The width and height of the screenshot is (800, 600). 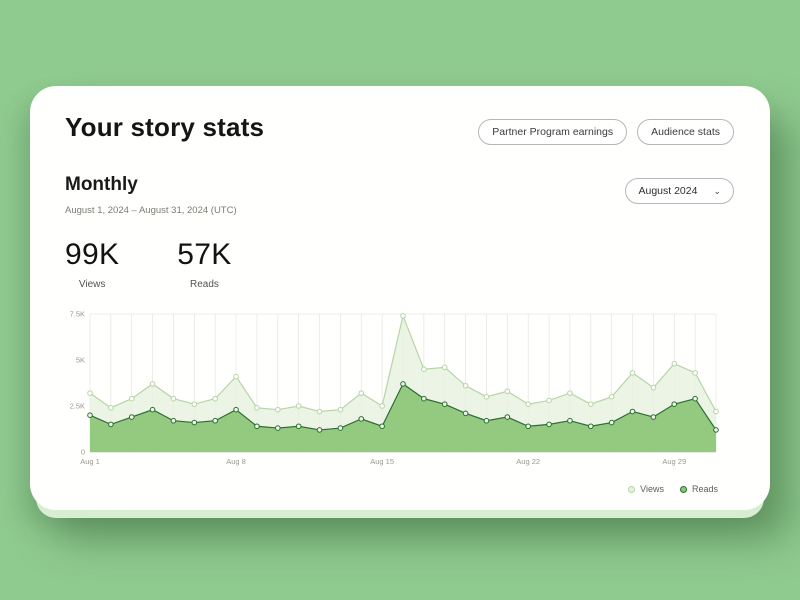 I want to click on svg-text: 7.5K, so click(x=77, y=314).